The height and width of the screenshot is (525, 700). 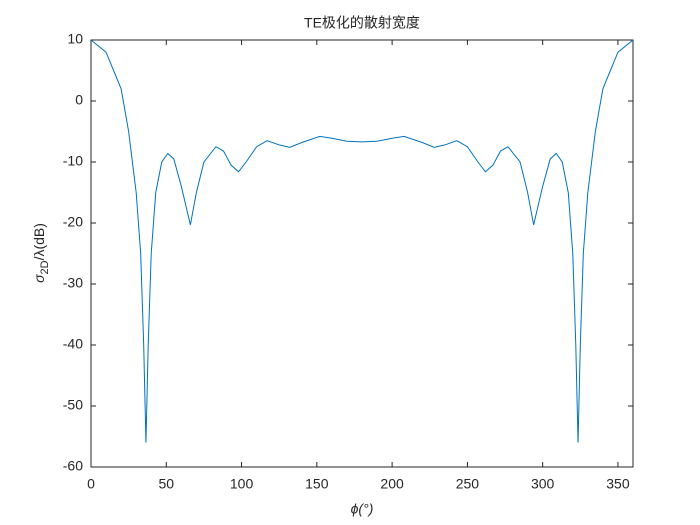 I want to click on x-tick-label: 200, so click(x=392, y=484).